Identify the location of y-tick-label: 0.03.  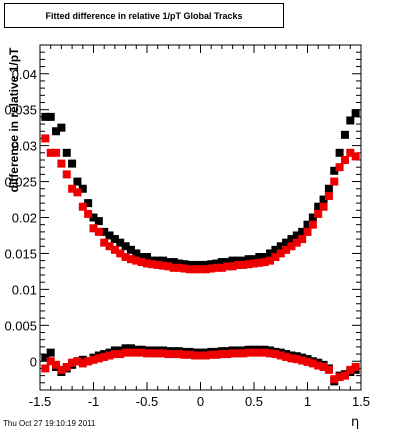
(24, 146).